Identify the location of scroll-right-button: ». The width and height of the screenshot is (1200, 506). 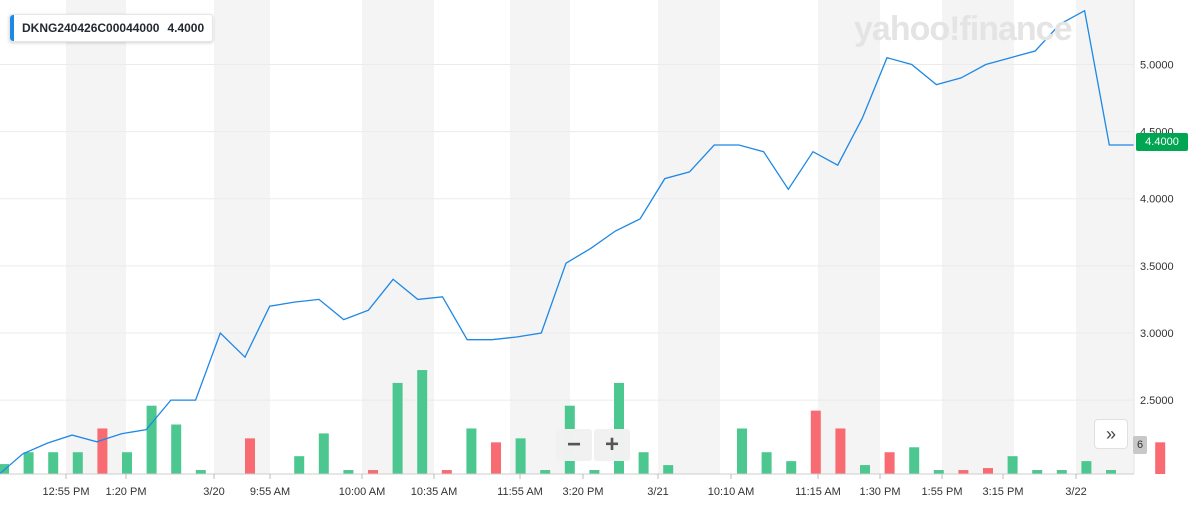
(1111, 434).